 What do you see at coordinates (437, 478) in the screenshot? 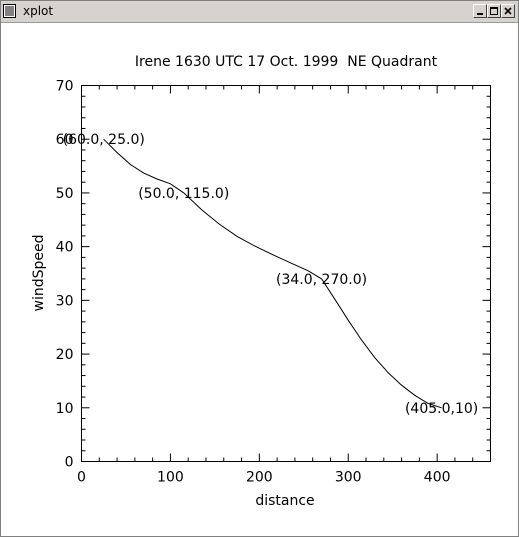
I see `x-tick-label: 400` at bounding box center [437, 478].